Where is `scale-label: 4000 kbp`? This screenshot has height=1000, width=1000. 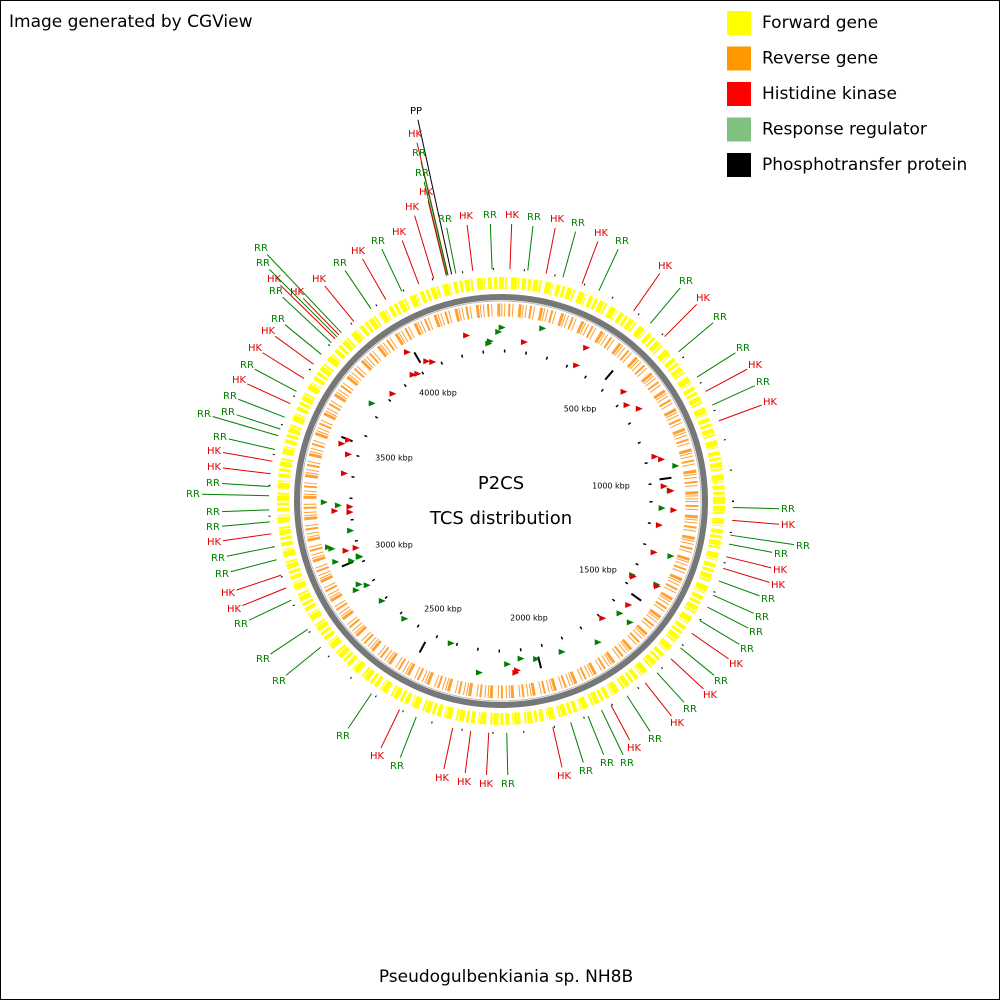 scale-label: 4000 kbp is located at coordinates (438, 393).